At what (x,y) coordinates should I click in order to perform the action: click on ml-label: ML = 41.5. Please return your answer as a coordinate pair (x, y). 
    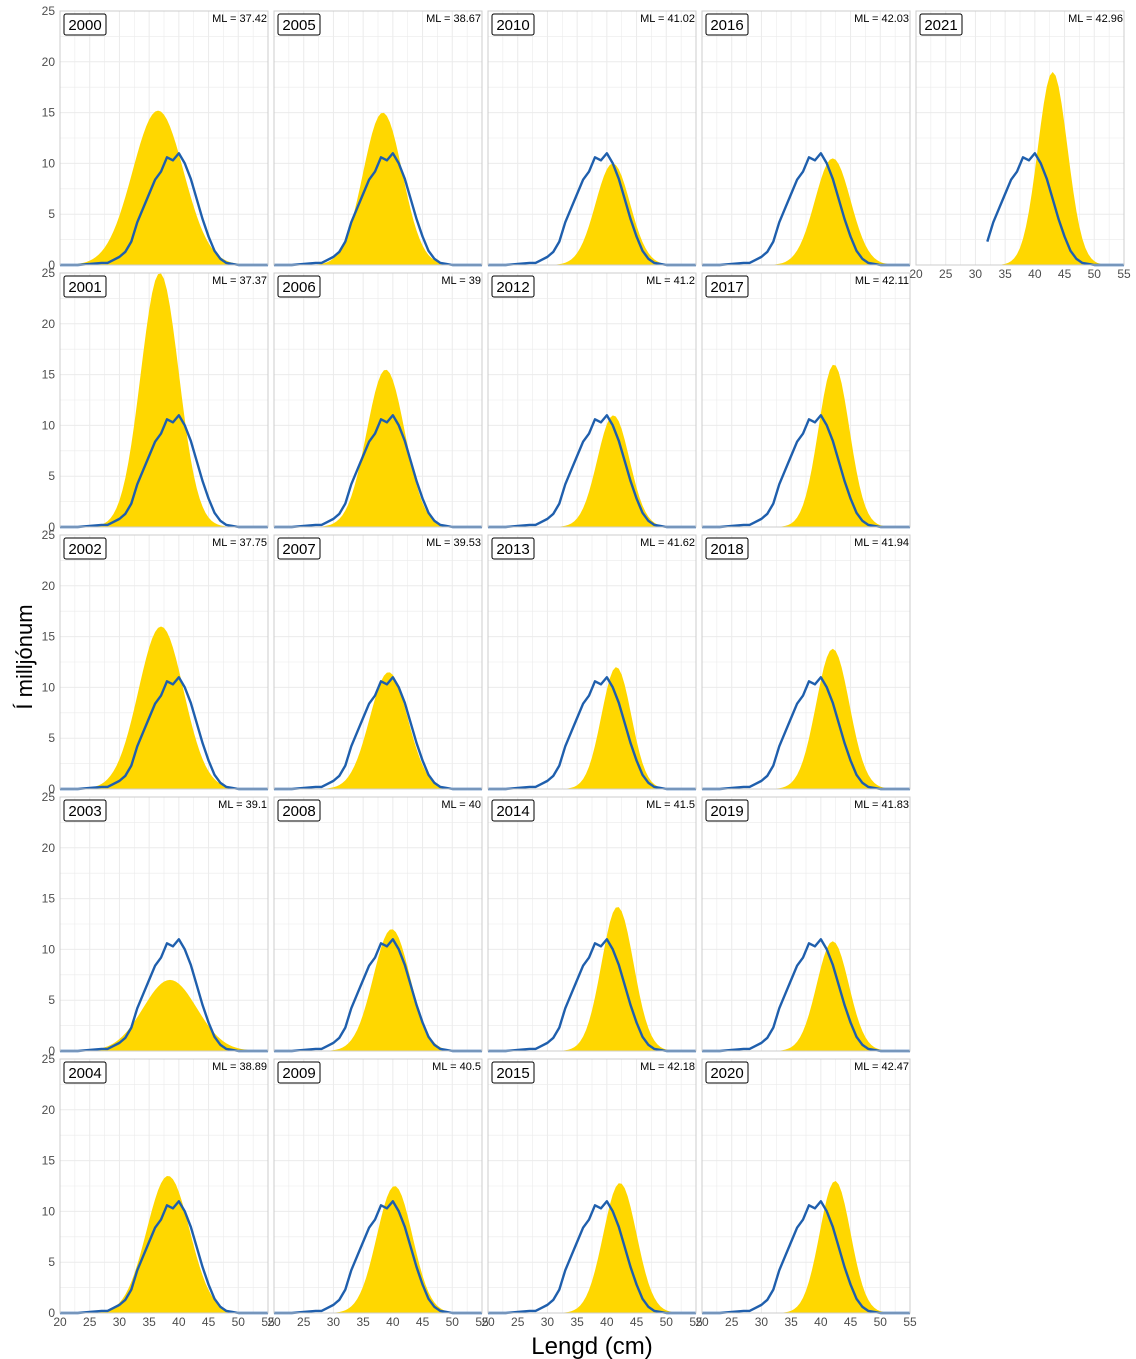
    Looking at the image, I should click on (670, 805).